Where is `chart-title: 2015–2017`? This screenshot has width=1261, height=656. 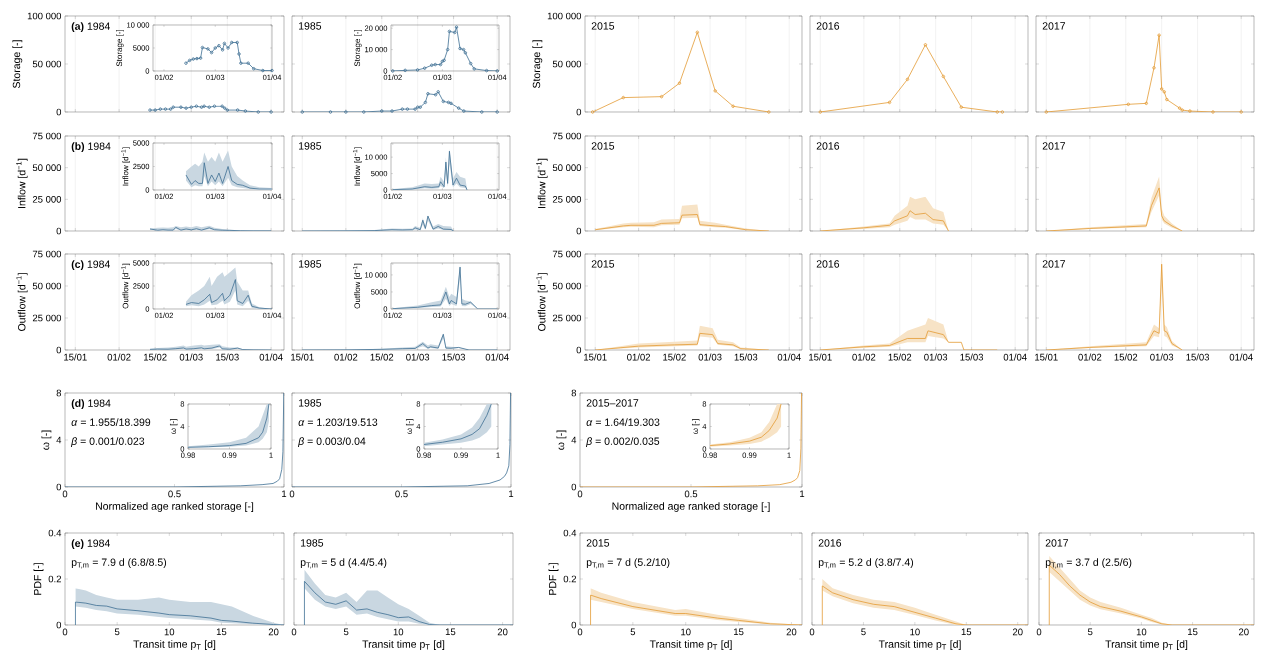
chart-title: 2015–2017 is located at coordinates (612, 403).